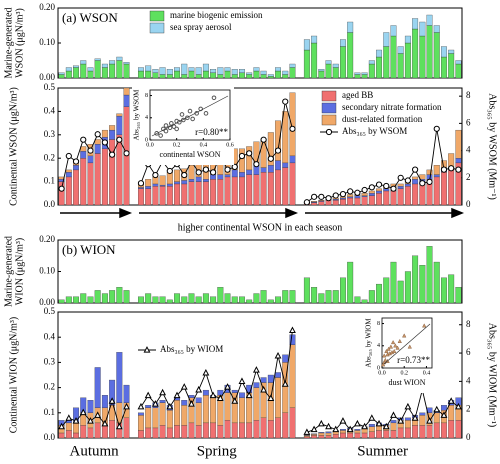 The height and width of the screenshot is (464, 500). Describe the element at coordinates (201, 27) in the screenshot. I see `legend-label: sea spray aerosol` at that location.